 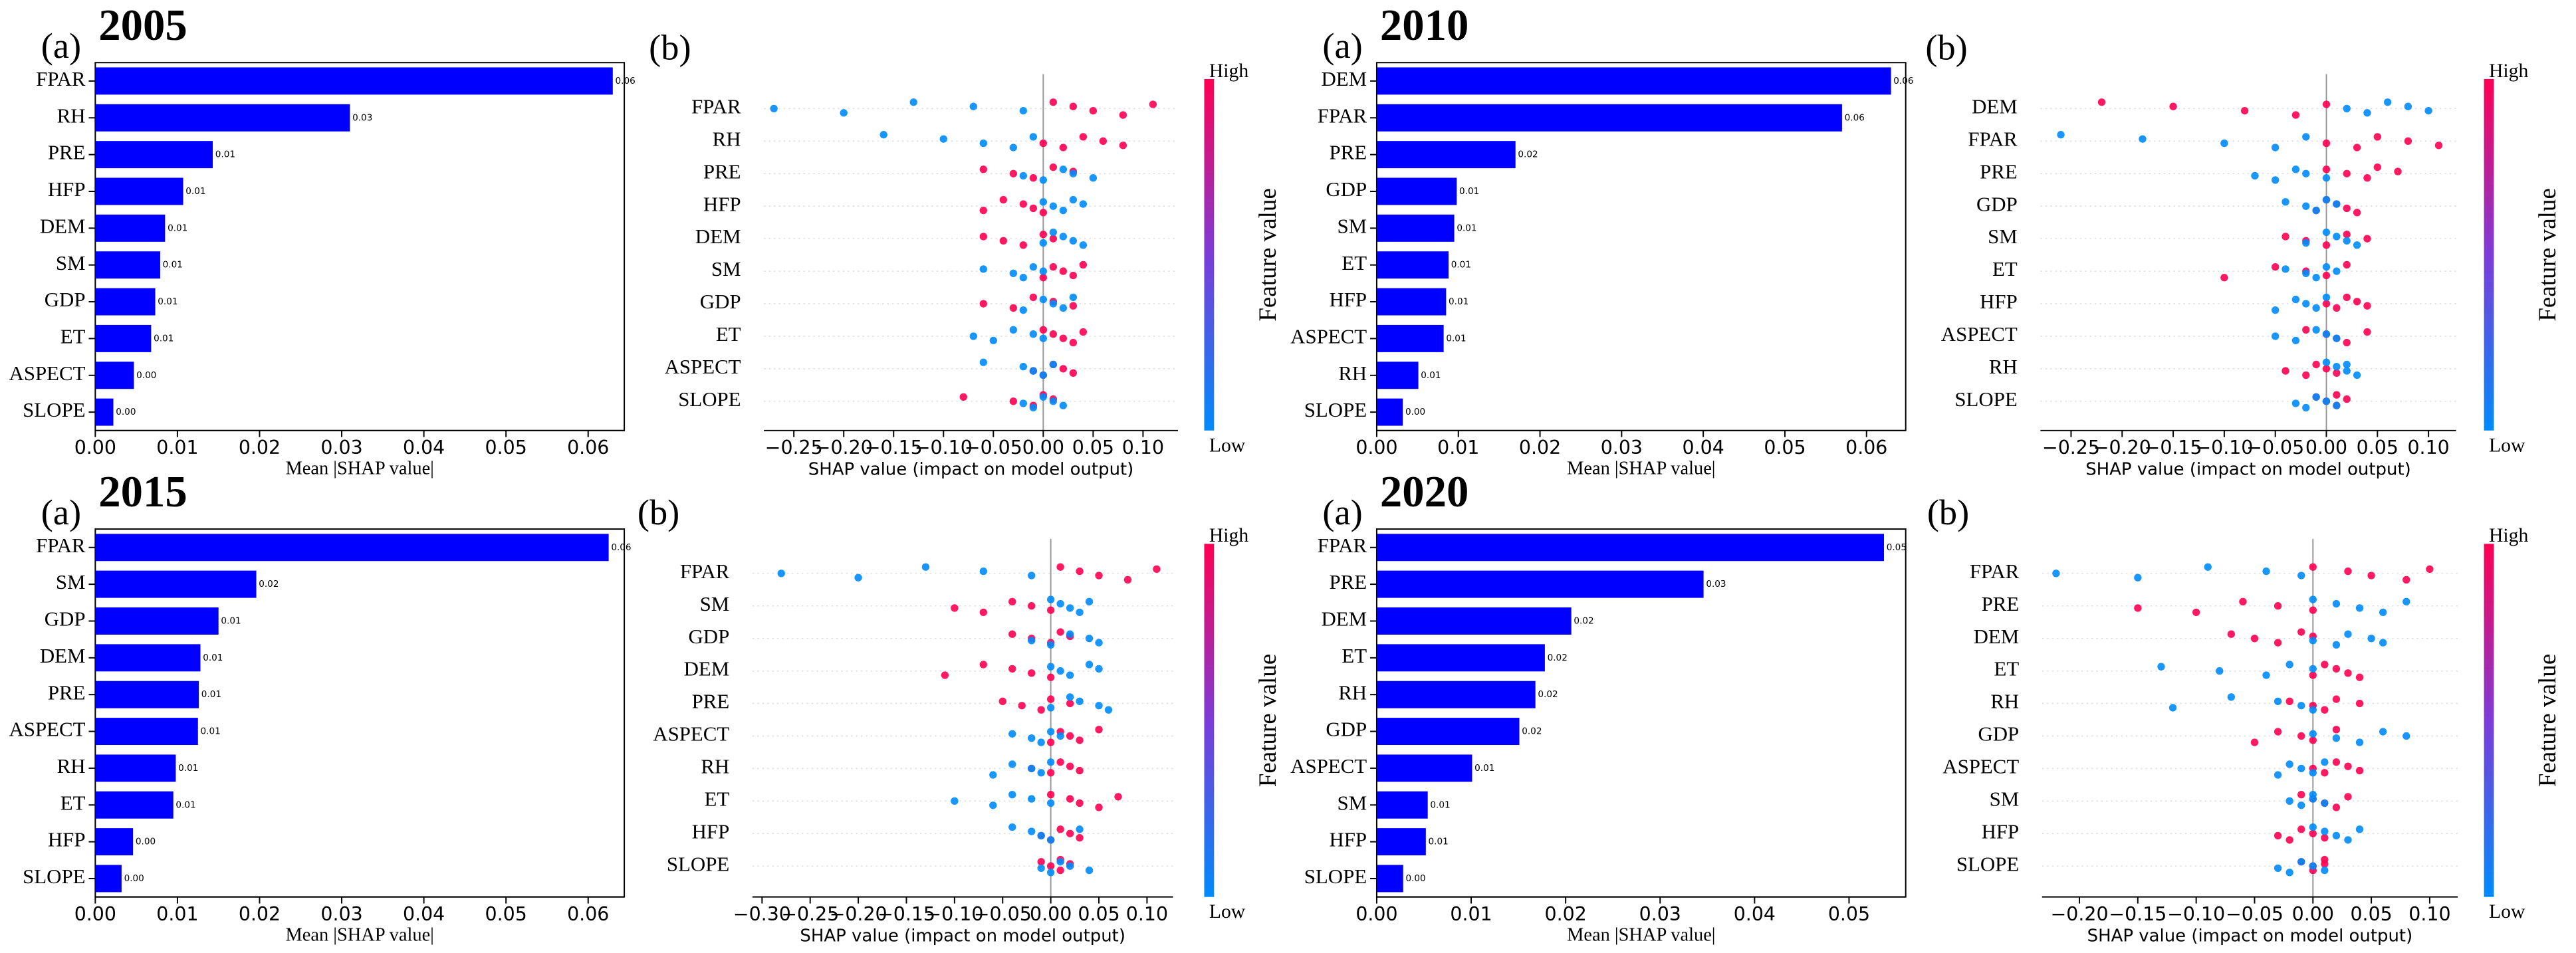 What do you see at coordinates (1342, 46) in the screenshot?
I see `panel-label: (a)` at bounding box center [1342, 46].